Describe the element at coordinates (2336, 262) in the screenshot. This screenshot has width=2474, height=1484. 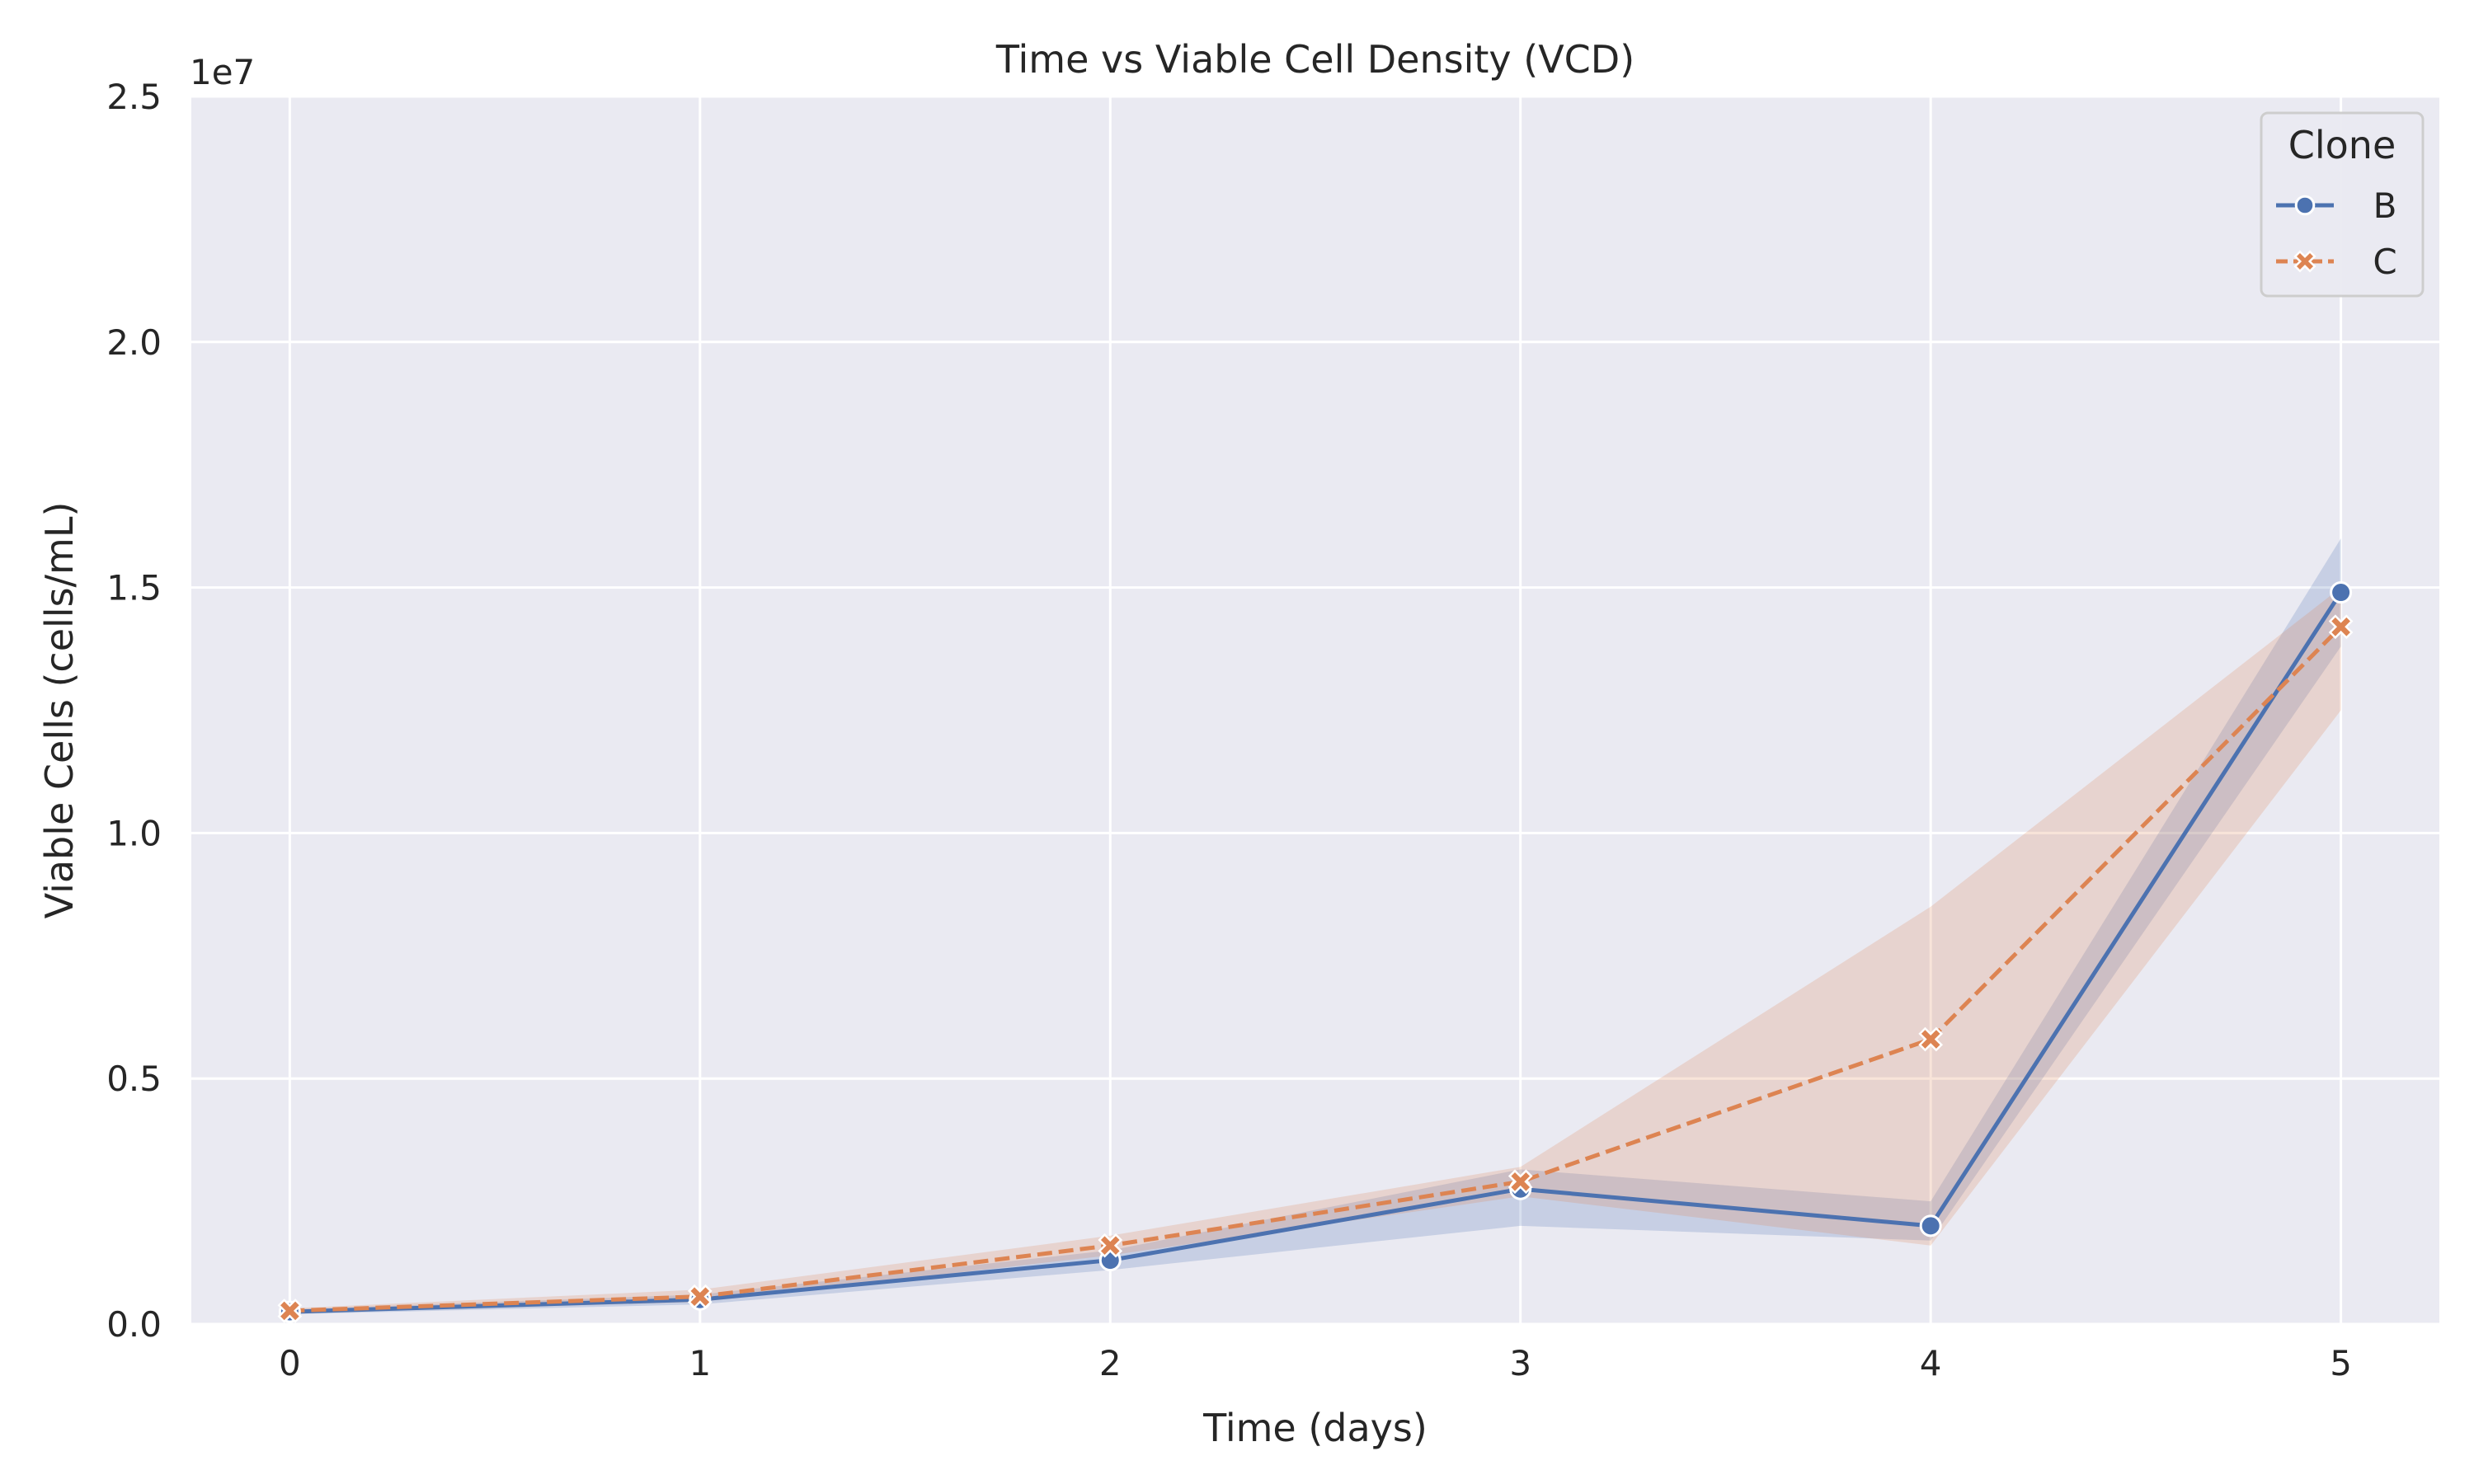
I see `legend-item-c: C` at that location.